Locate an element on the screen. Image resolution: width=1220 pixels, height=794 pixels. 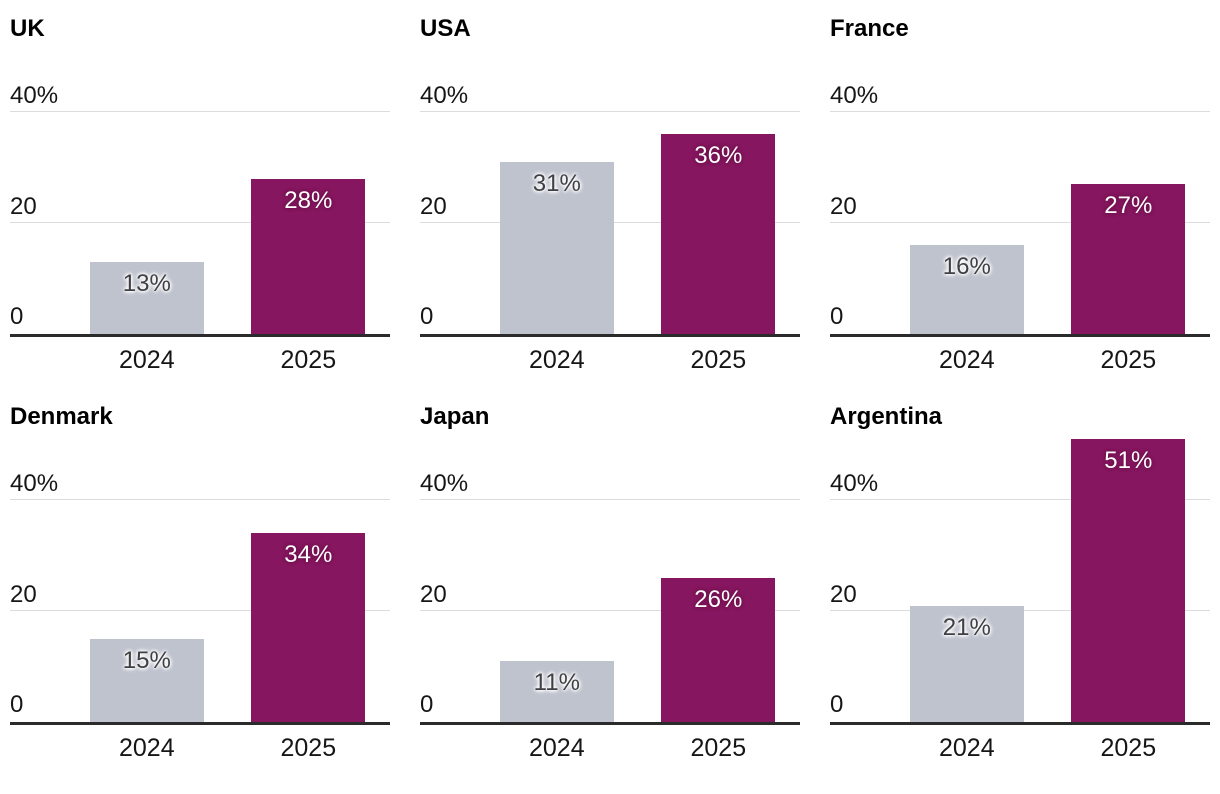
plot-area: 40% 20 0 13% 28% is located at coordinates (200, 192).